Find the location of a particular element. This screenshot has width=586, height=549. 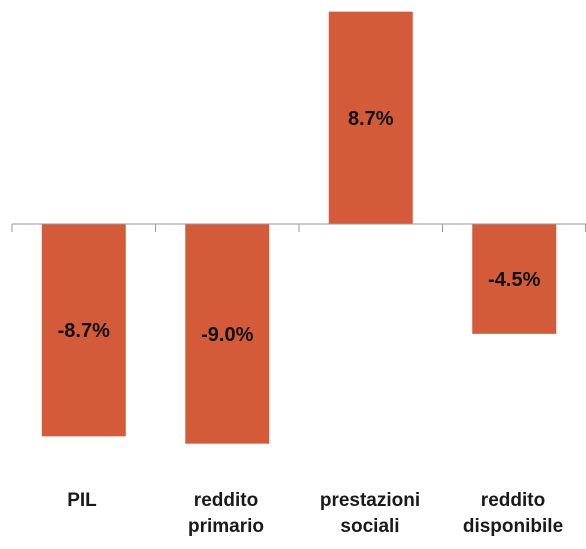

data-label: 8.7% is located at coordinates (371, 119).